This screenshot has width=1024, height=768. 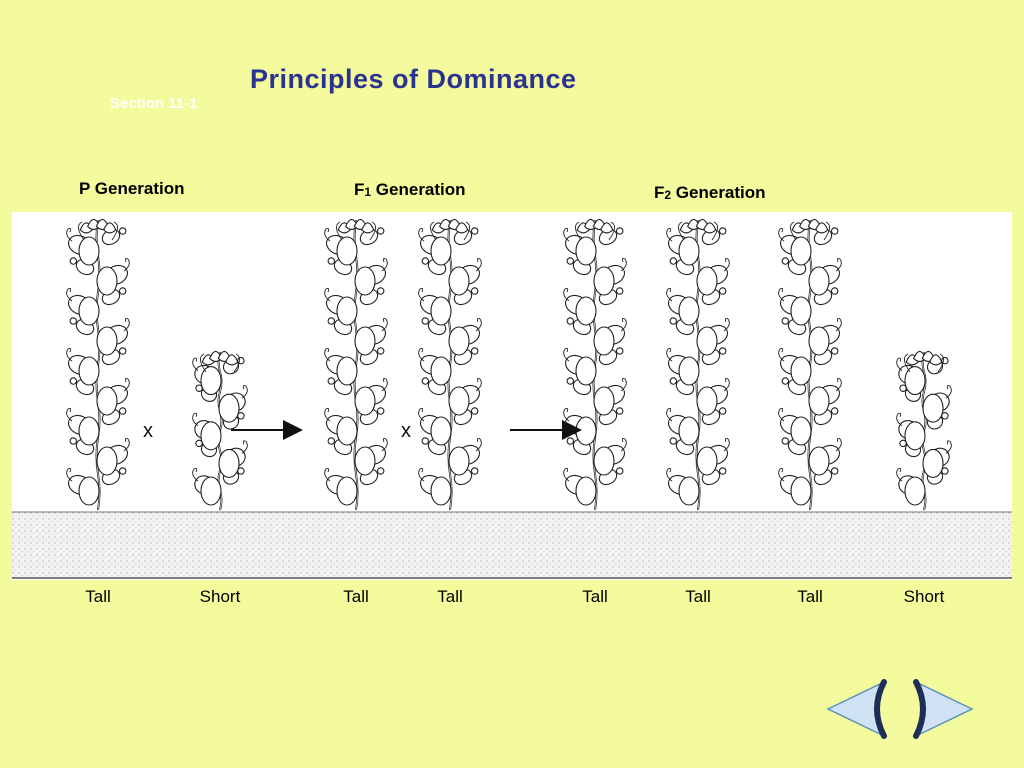 I want to click on f1-generation-heading: F1 Generation, so click(x=410, y=189).